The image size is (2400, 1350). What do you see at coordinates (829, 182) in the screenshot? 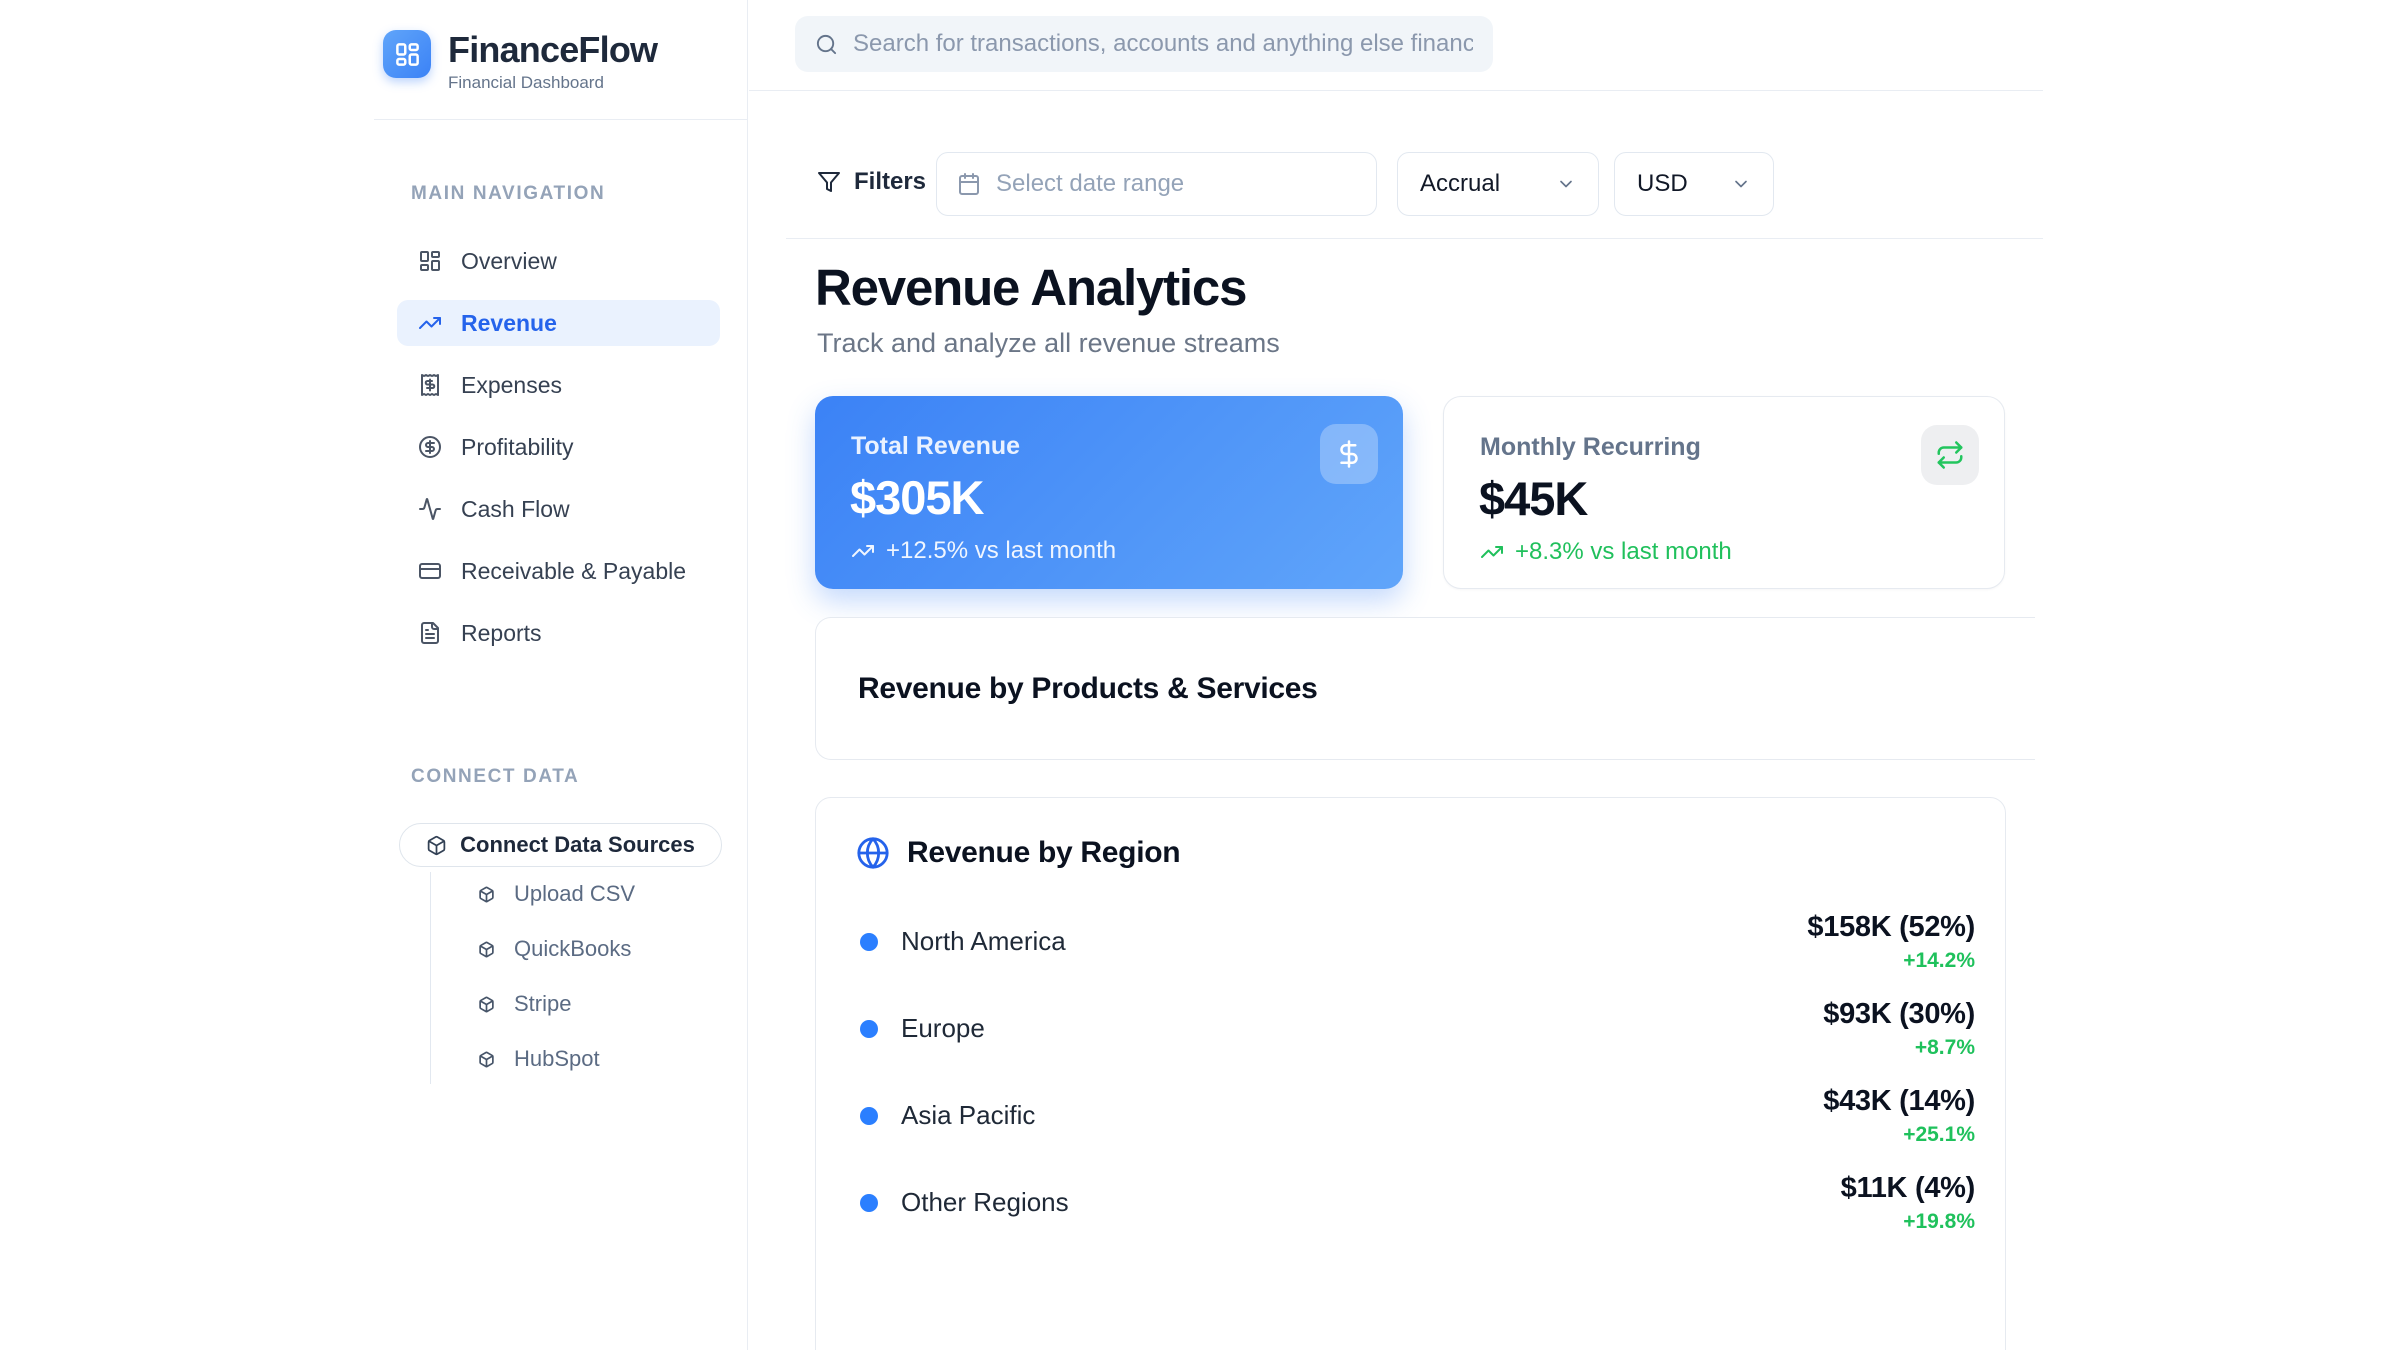
I see `filter-funnel-icon` at bounding box center [829, 182].